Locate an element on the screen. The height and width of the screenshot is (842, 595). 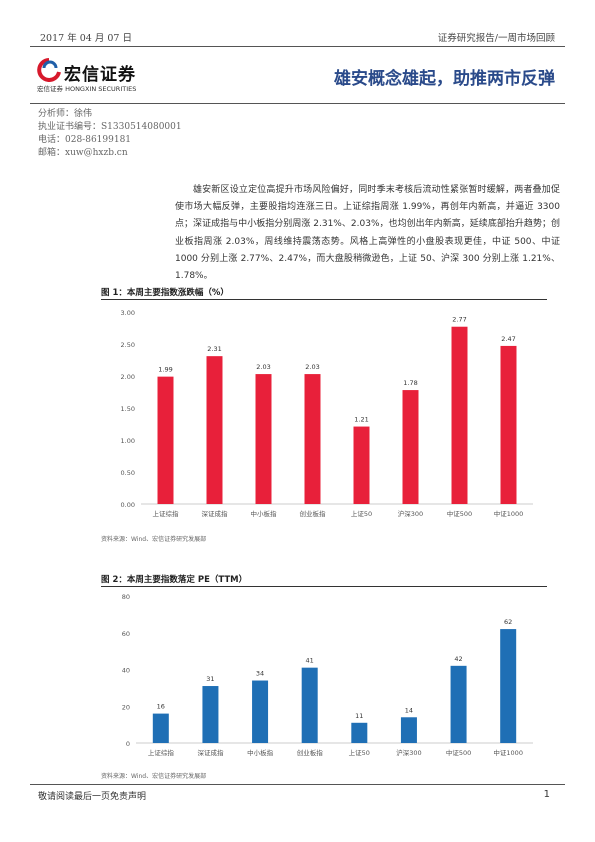
footer-rule is located at coordinates (297, 784).